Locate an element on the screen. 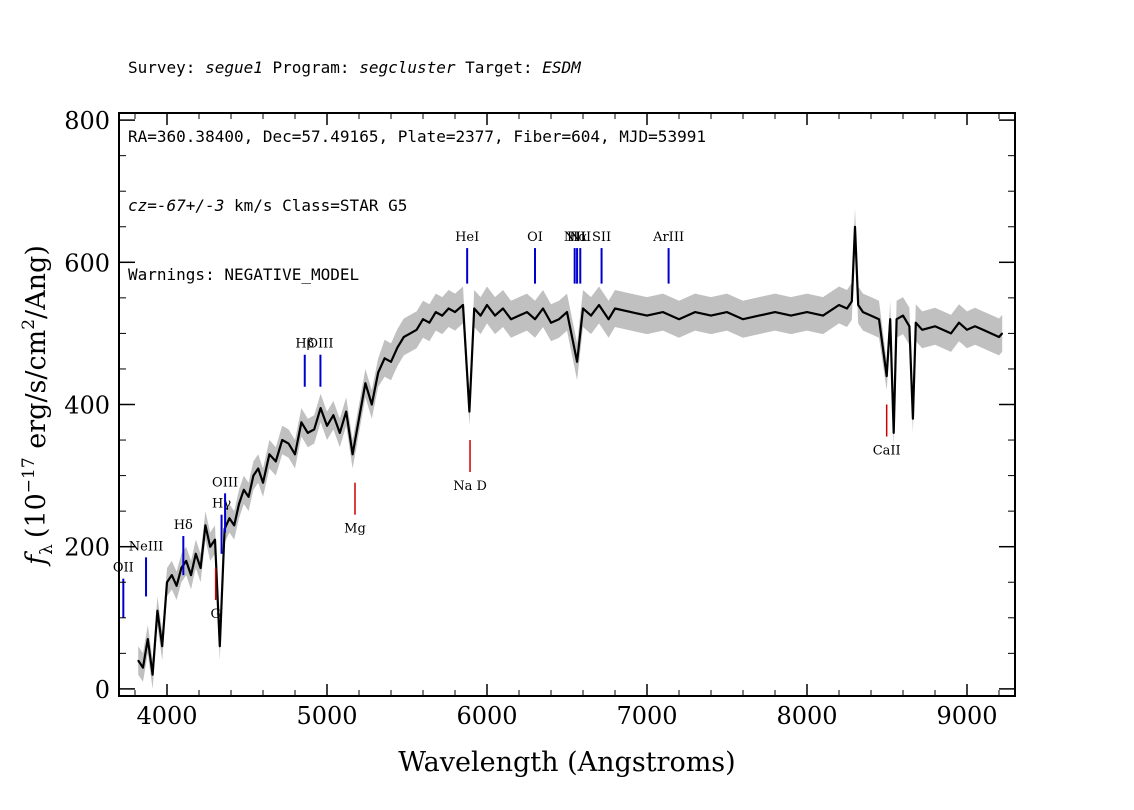 The width and height of the screenshot is (1134, 810). absorption-line-label: Mg is located at coordinates (355, 529).